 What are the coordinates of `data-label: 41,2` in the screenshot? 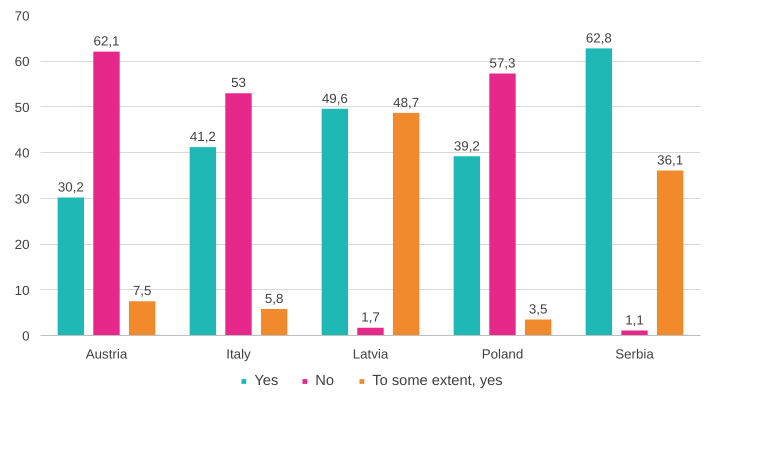 It's located at (203, 136).